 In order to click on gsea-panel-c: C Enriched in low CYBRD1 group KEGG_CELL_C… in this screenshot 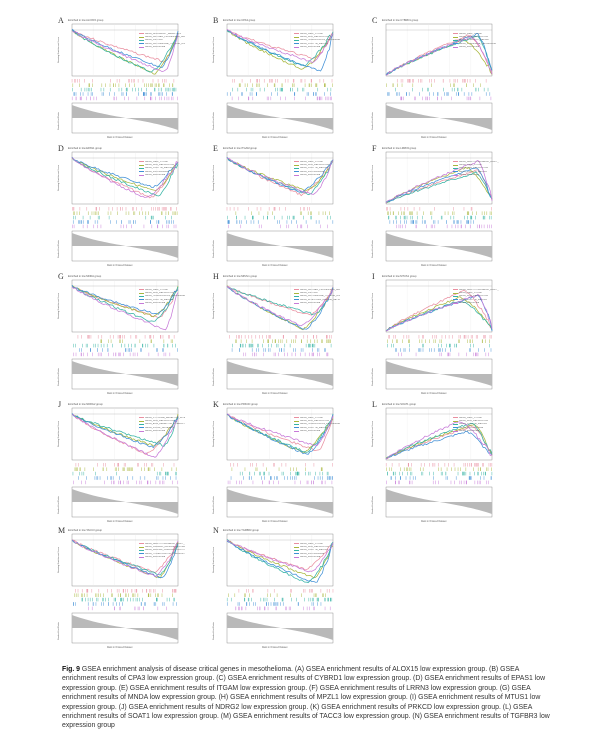, I will do `click(434, 80)`.